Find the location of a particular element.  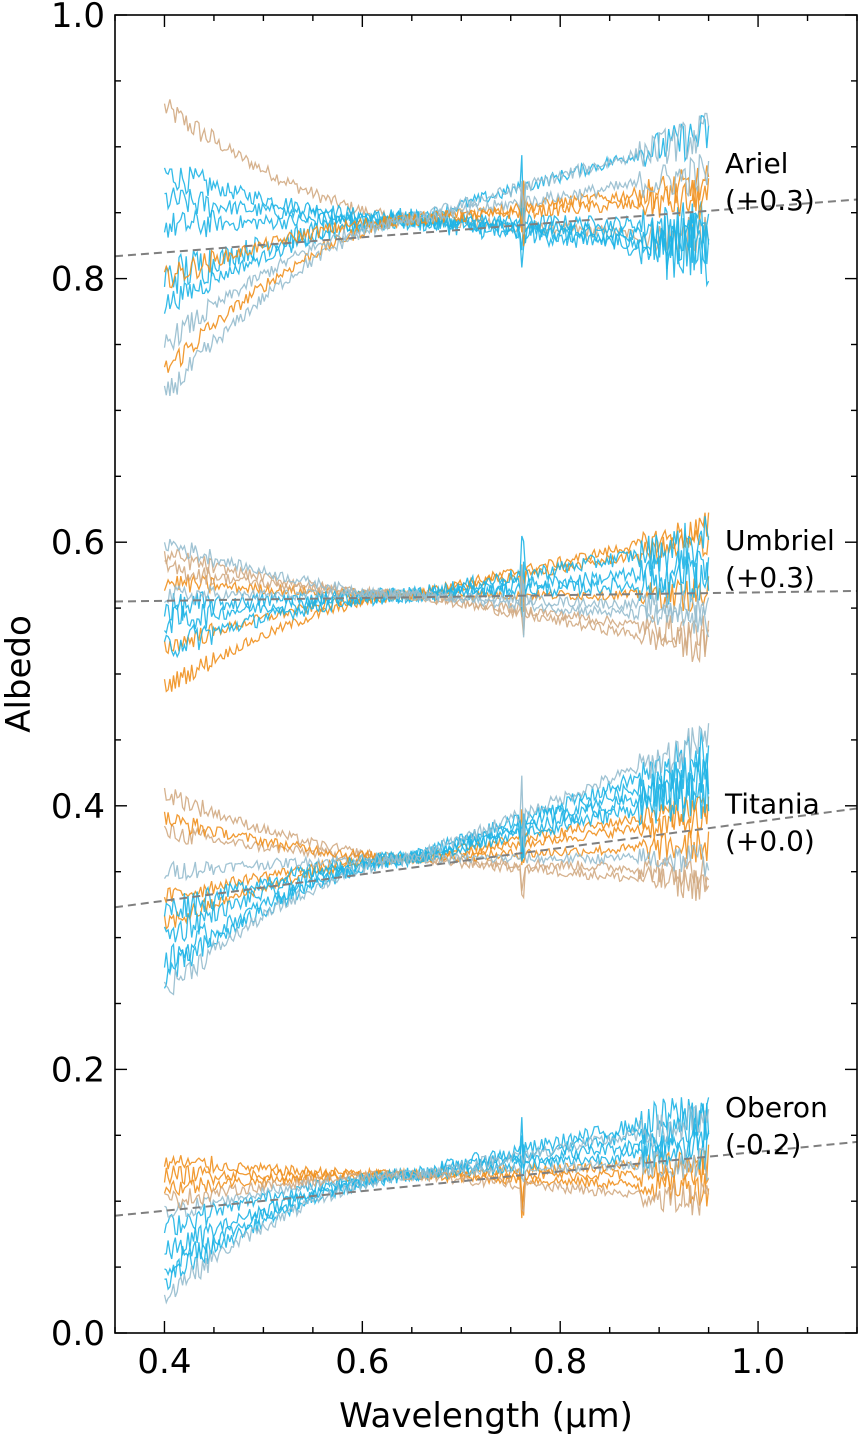

x-tick-label: 0.8 is located at coordinates (560, 1362).